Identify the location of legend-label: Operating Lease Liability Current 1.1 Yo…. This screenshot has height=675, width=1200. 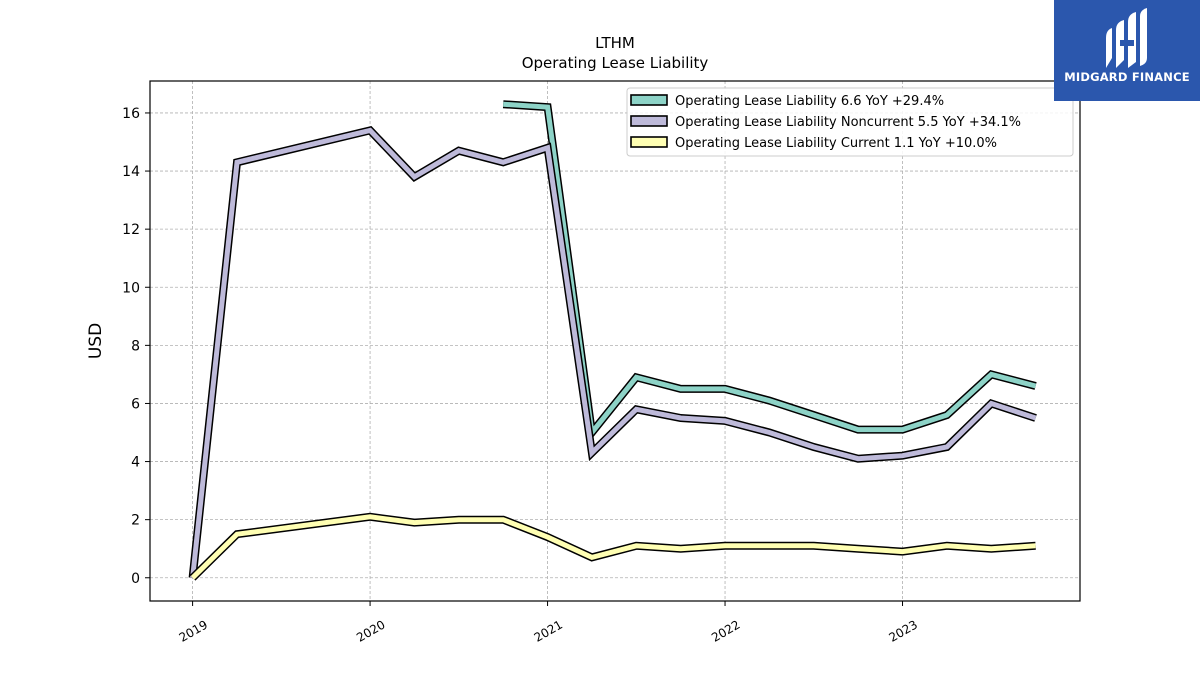
(836, 143).